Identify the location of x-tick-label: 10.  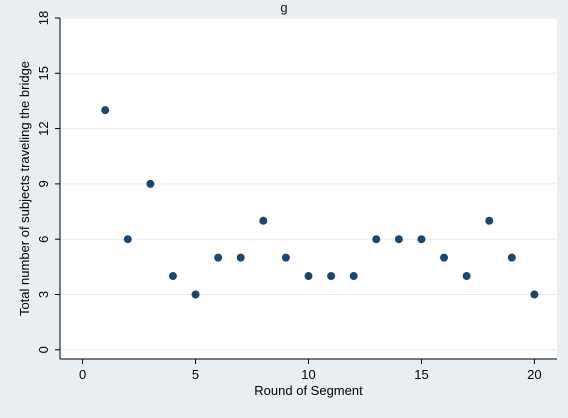
(308, 374).